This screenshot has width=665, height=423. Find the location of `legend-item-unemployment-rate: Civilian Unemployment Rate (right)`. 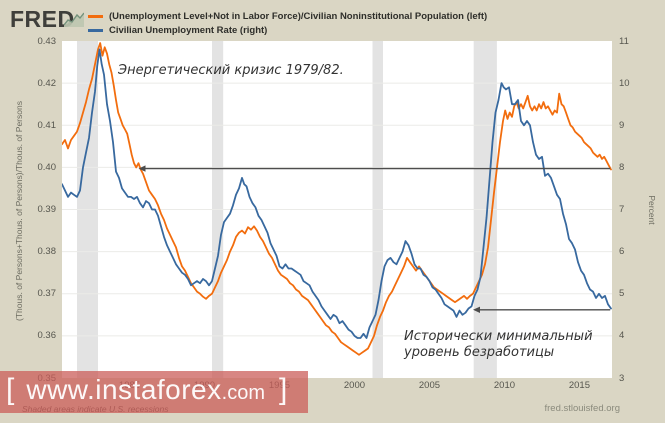

legend-item-unemployment-rate: Civilian Unemployment Rate (right) is located at coordinates (287, 30).